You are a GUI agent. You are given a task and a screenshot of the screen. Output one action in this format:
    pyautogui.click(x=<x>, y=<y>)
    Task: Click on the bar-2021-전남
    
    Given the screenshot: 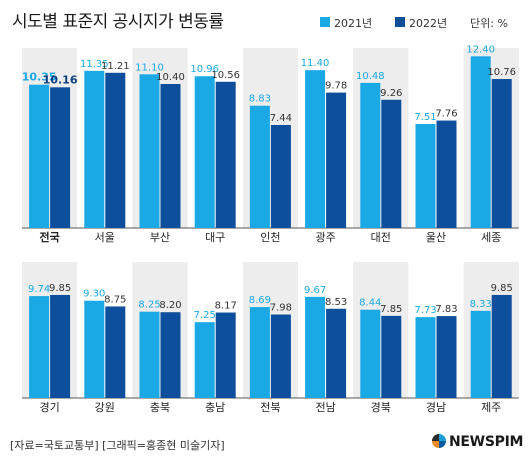 What is the action you would take?
    pyautogui.click(x=315, y=347)
    